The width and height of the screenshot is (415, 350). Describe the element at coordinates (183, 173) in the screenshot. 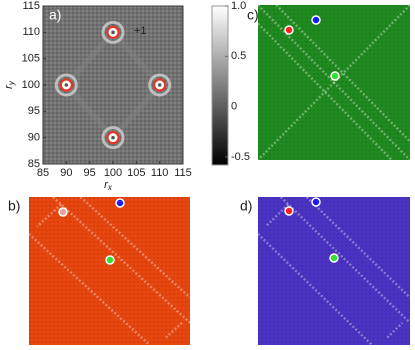

I see `x-tick-label: 115` at that location.